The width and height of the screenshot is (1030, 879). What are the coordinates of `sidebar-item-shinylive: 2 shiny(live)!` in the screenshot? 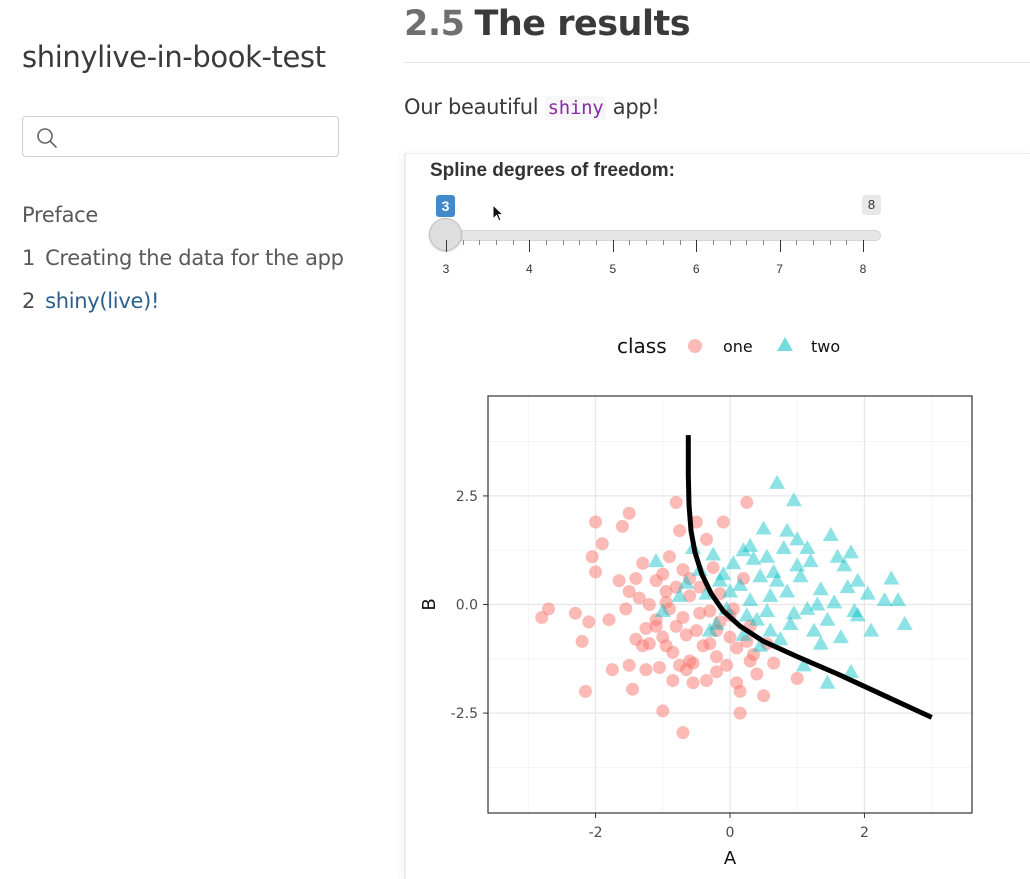 It's located at (90, 301).